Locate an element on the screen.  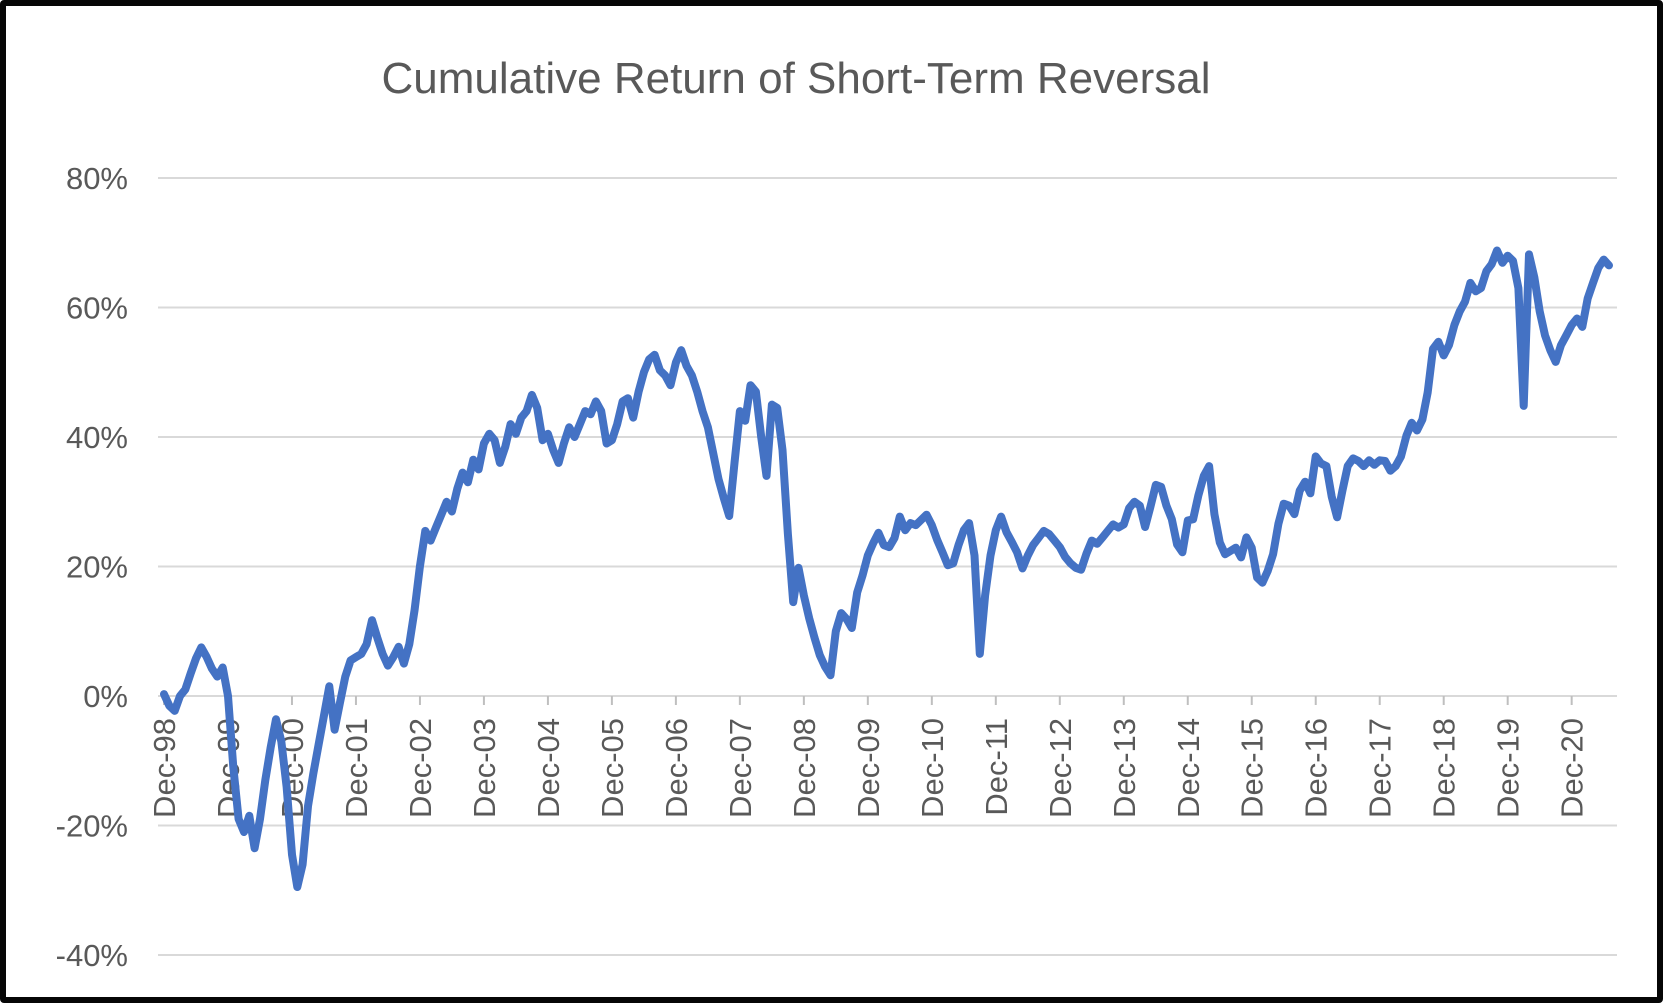
x-tick-label: Dec-09 is located at coordinates (868, 768).